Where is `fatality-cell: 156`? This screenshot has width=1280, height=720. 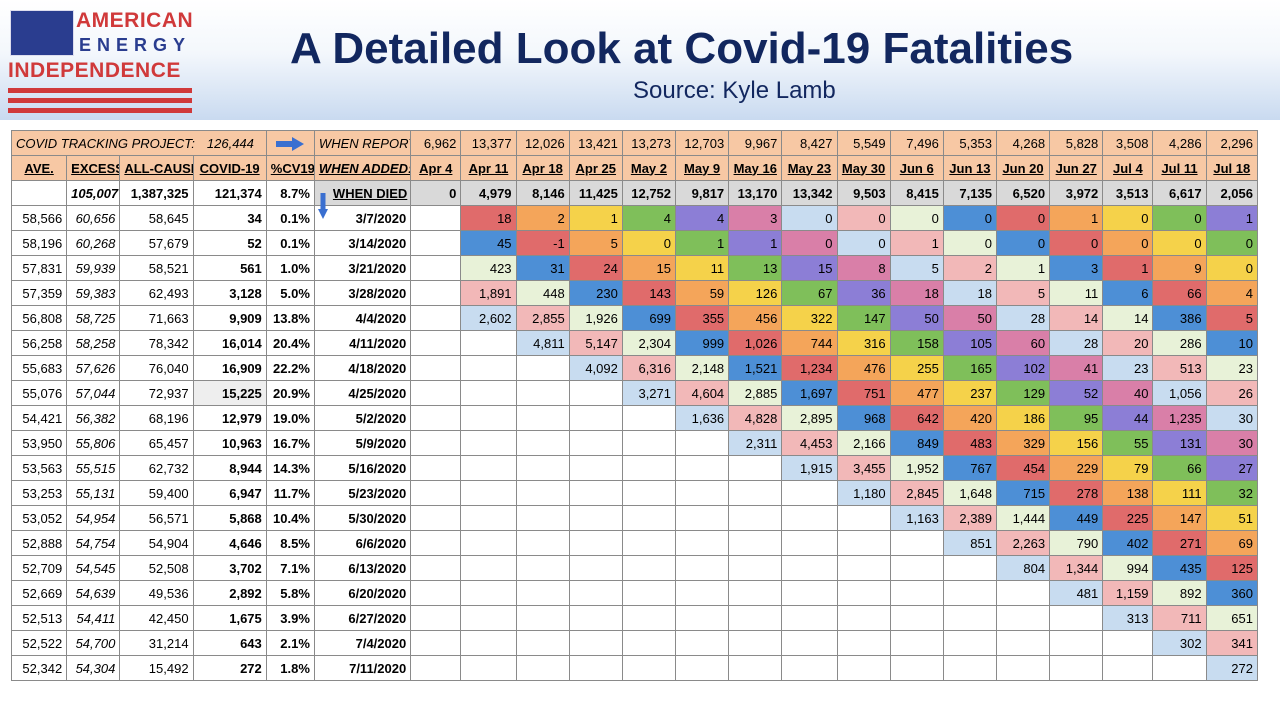
fatality-cell: 156 is located at coordinates (1076, 443).